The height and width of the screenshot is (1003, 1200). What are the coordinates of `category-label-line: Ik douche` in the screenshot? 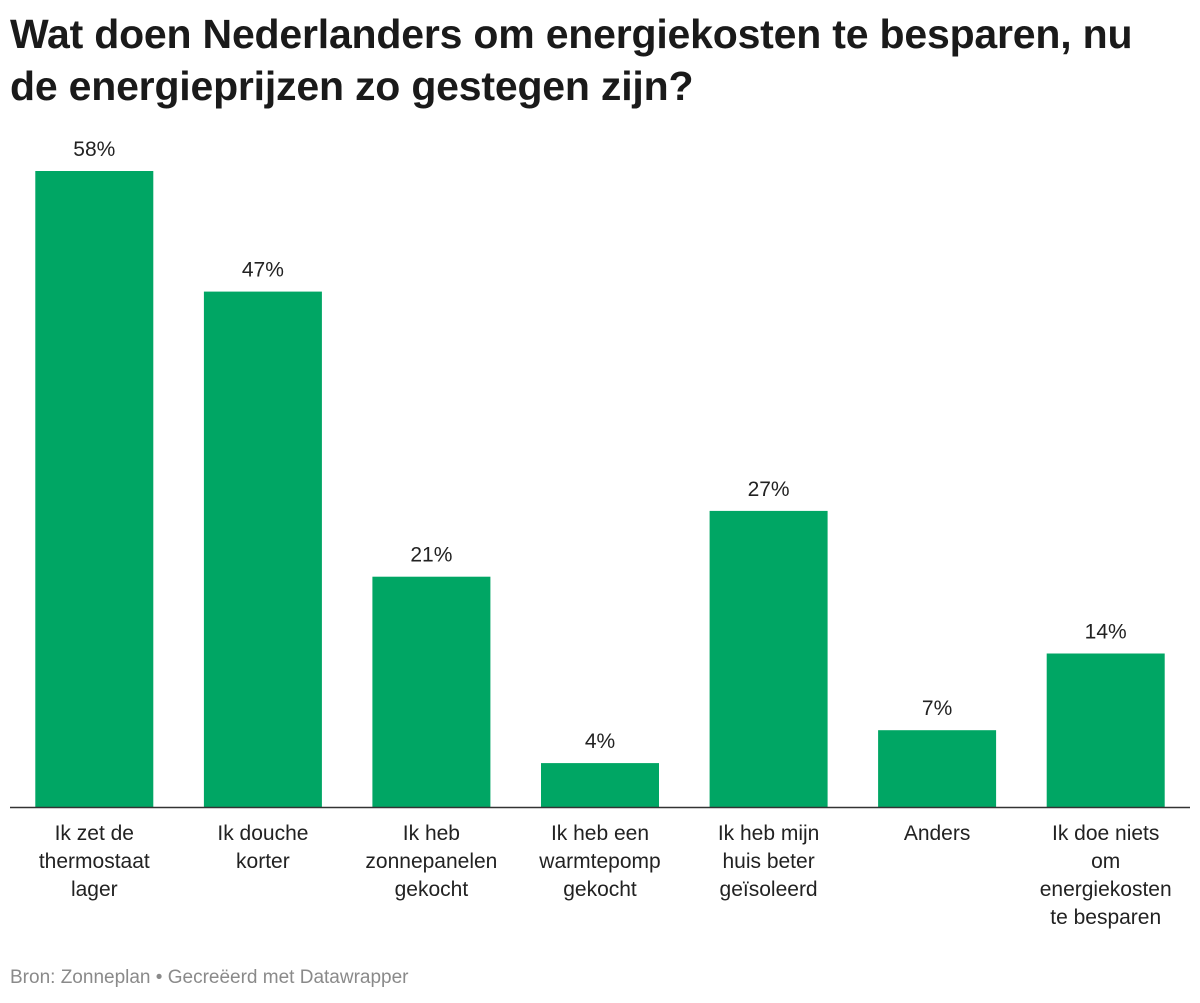 It's located at (262, 833).